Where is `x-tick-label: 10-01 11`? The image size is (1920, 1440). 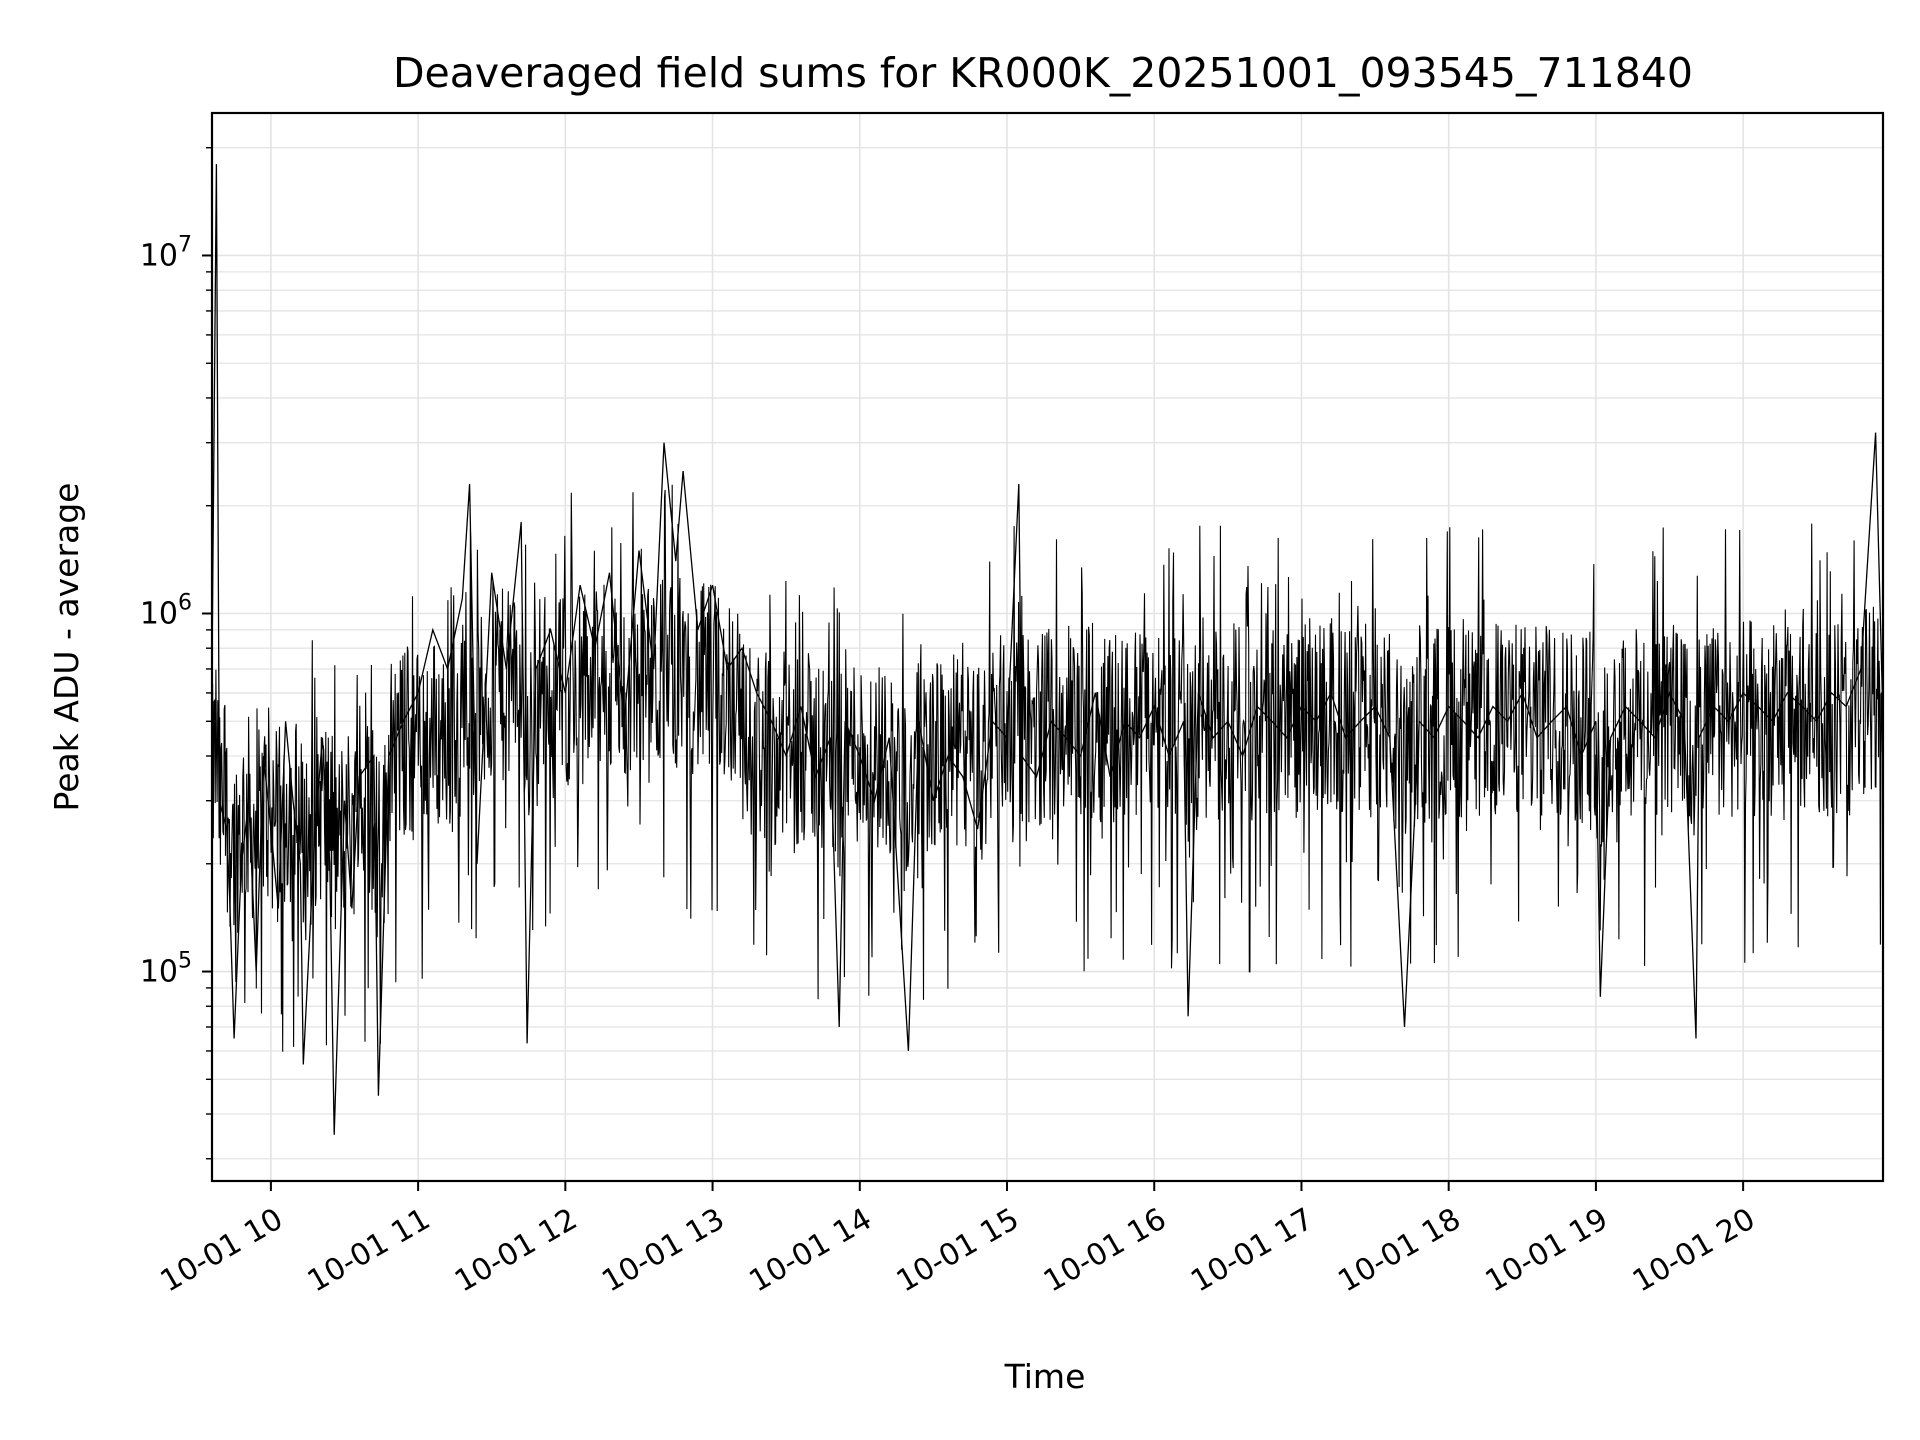 x-tick-label: 10-01 11 is located at coordinates (369, 1251).